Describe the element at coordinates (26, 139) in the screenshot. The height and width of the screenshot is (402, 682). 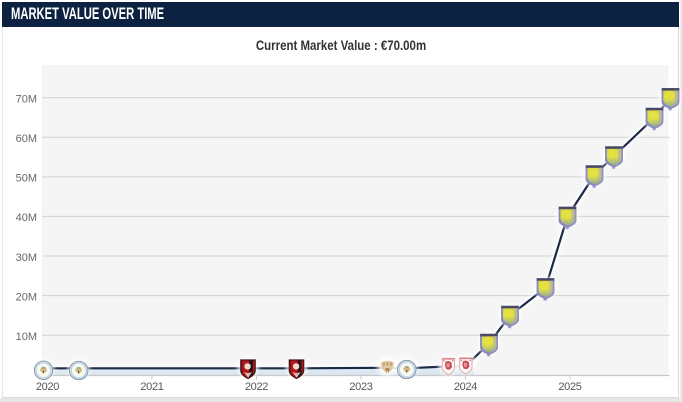
I see `svg-text: 60M` at that location.